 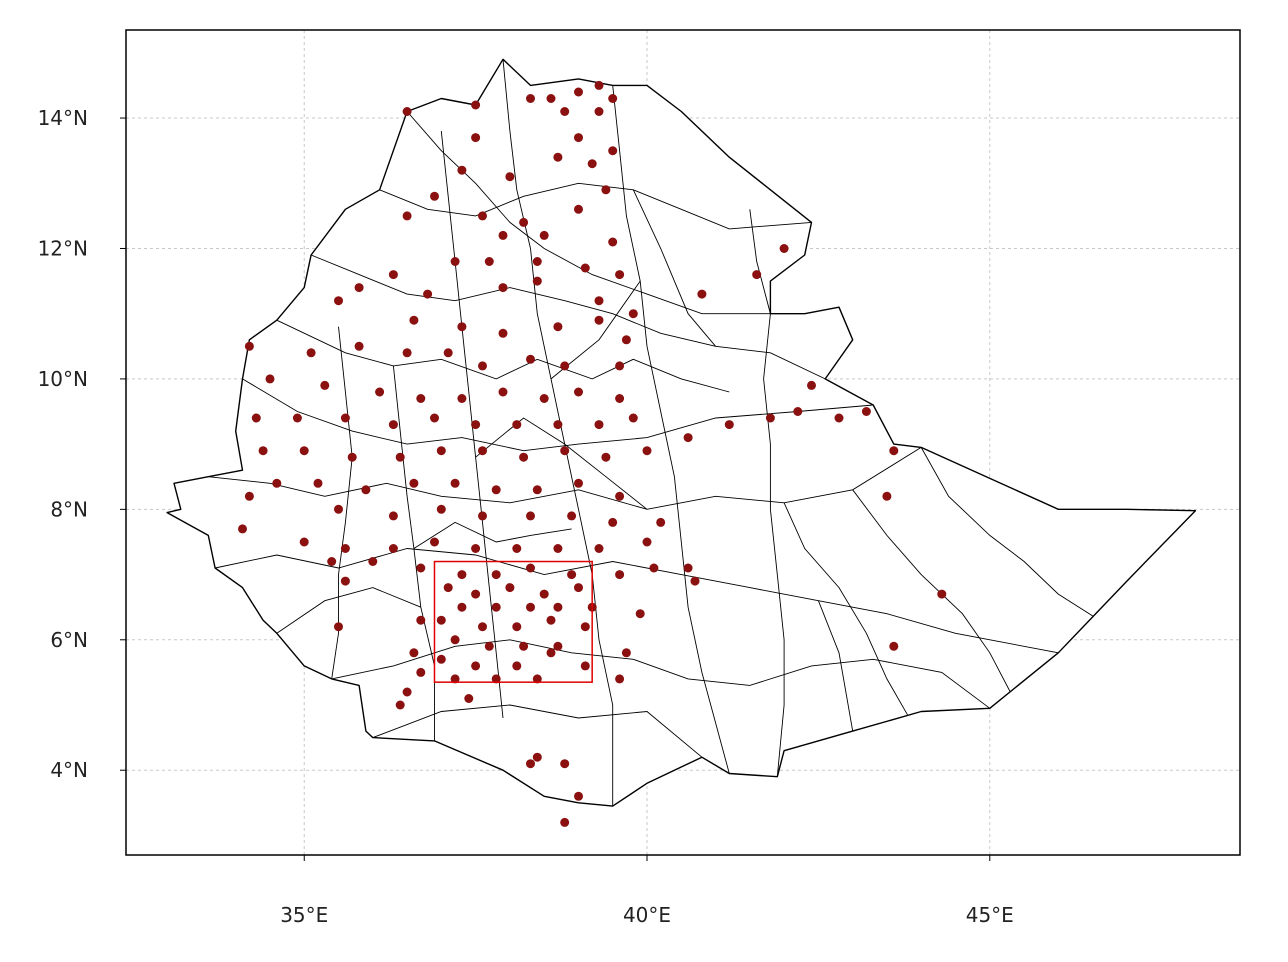 I want to click on y-tick-label-3: 10°N, so click(x=63, y=379).